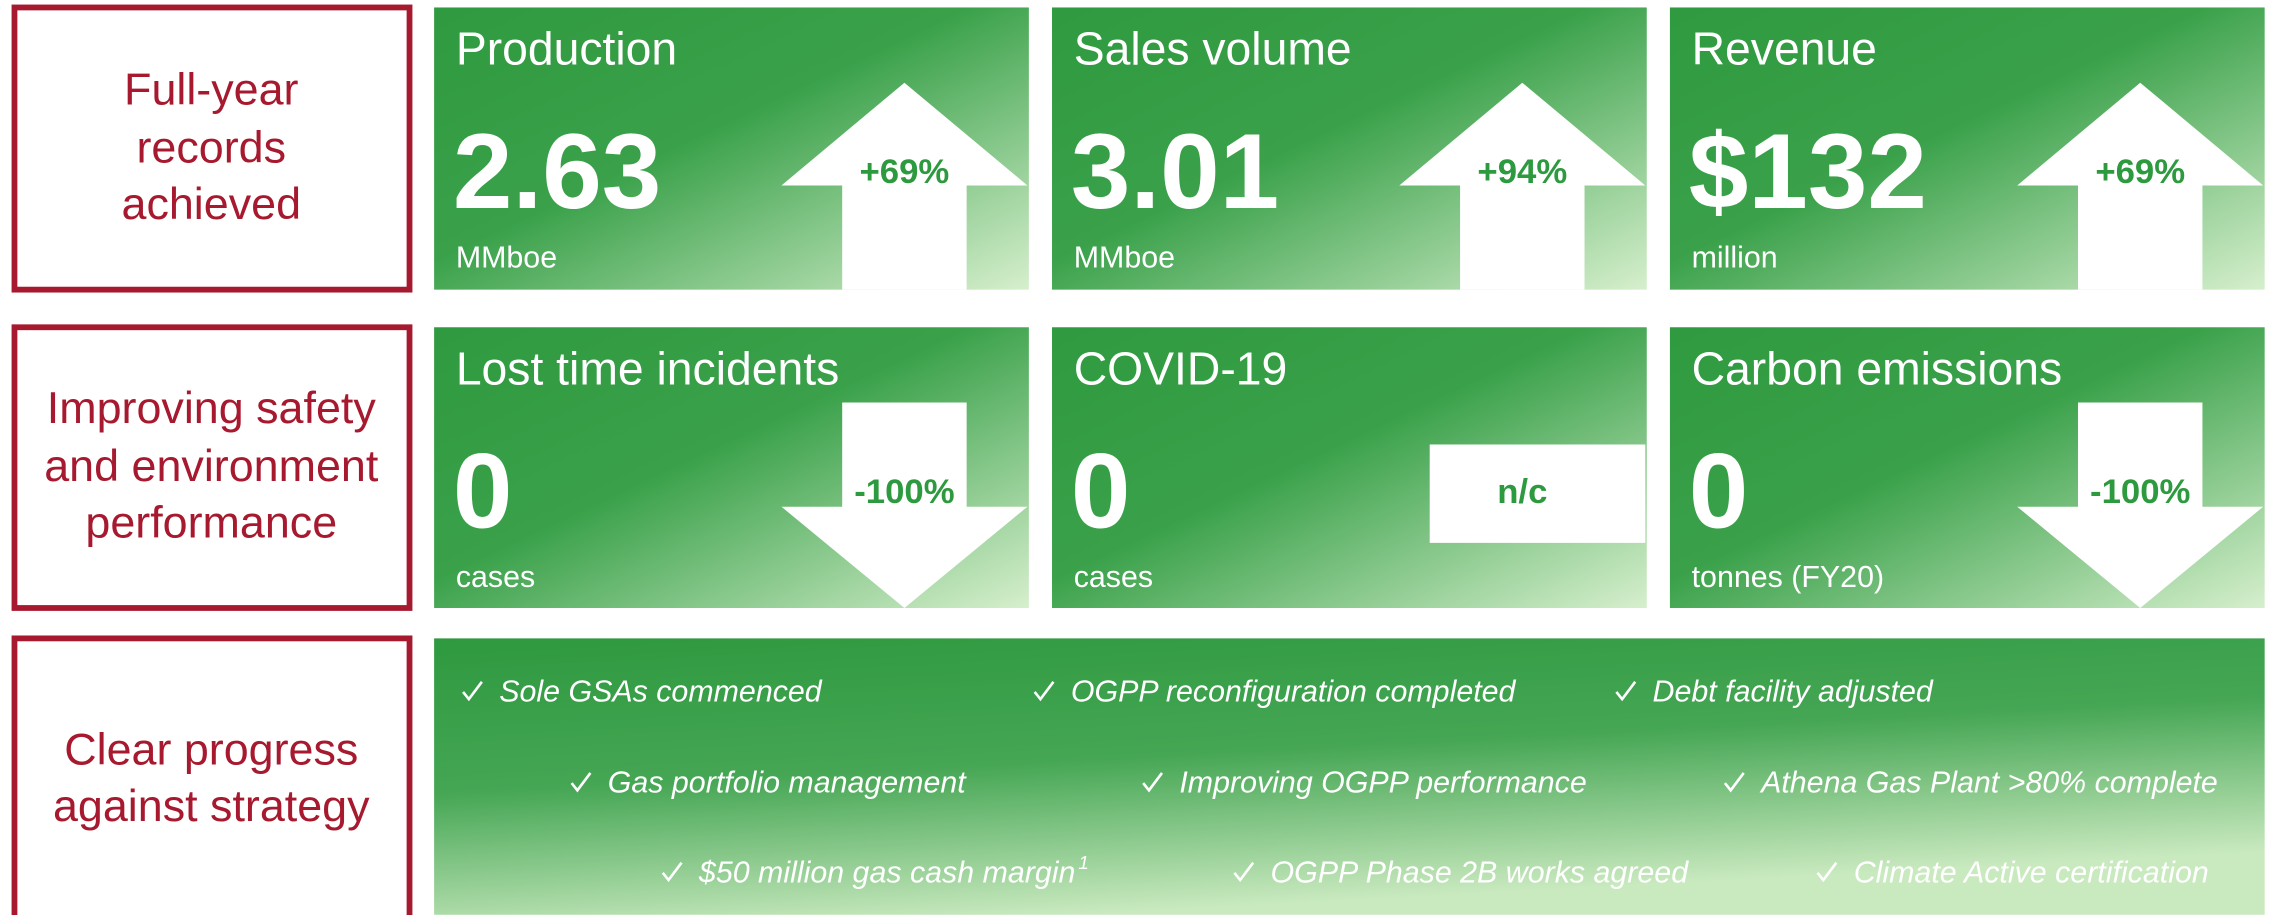 This screenshot has height=915, width=2269. What do you see at coordinates (1988, 783) in the screenshot?
I see `strategy-item: Athena Gas Plant >80% complete` at bounding box center [1988, 783].